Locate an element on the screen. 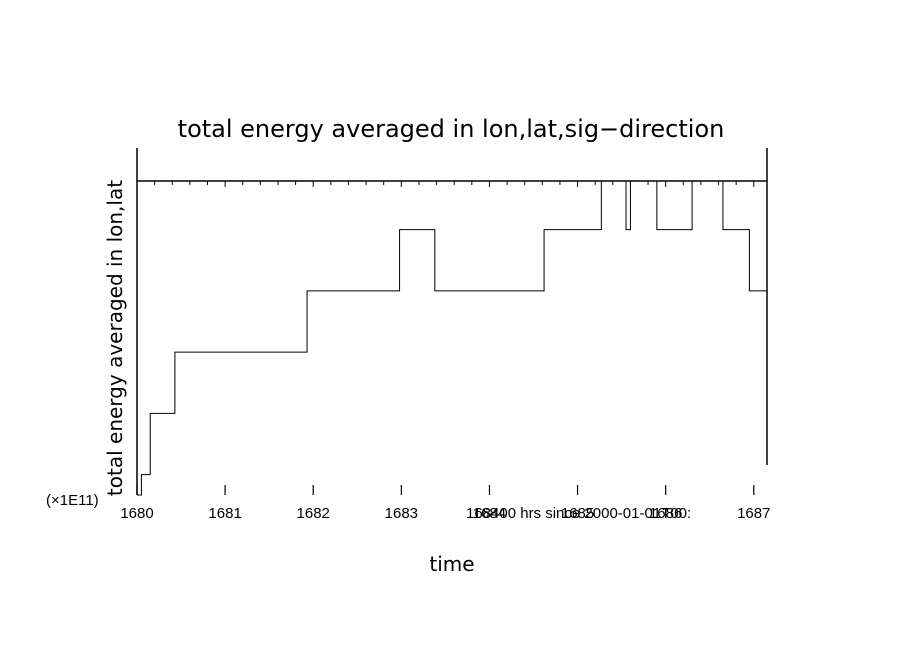  x-tick-labels: 1680 1681 1682 1683 1684 1685 1686 1687 is located at coordinates (445, 513).